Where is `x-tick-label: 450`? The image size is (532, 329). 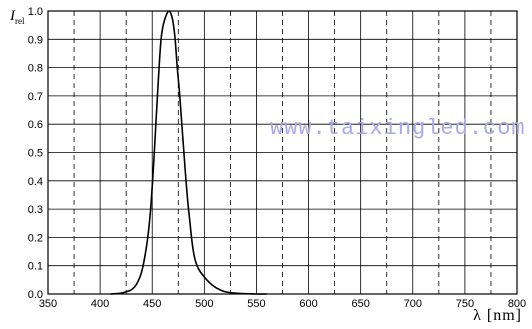 x-tick-label: 450 is located at coordinates (152, 304).